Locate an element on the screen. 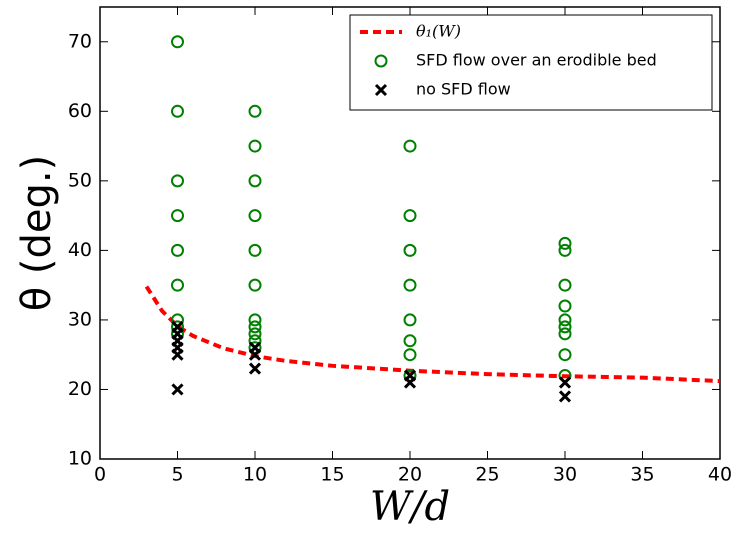 Image resolution: width=739 pixels, height=540 pixels. x-tick-label: 35 is located at coordinates (642, 475).